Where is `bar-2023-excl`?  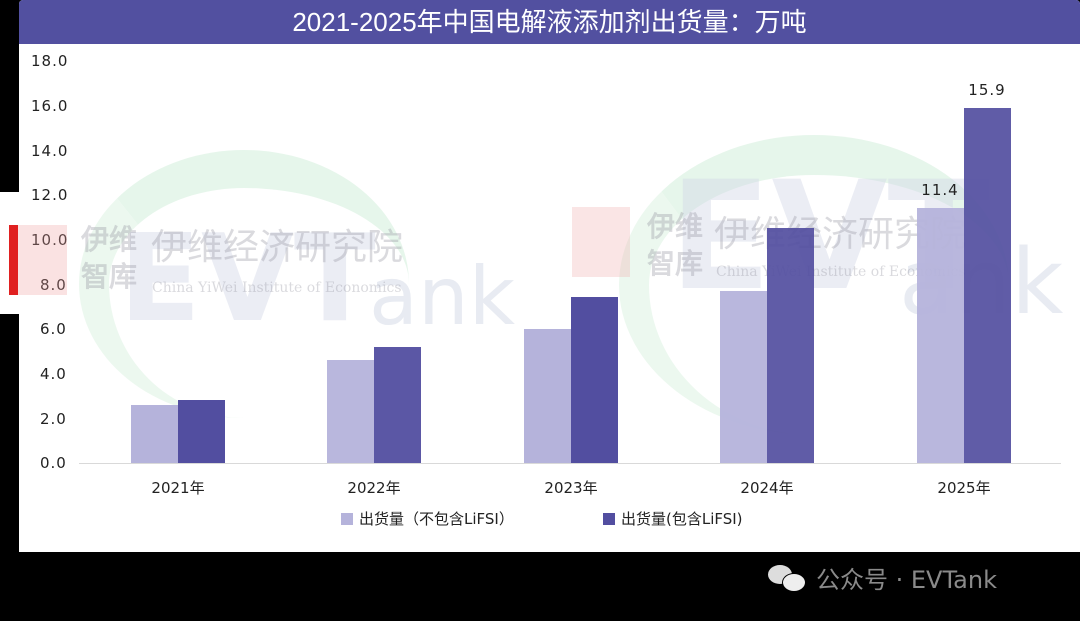 bar-2023-excl is located at coordinates (547, 396).